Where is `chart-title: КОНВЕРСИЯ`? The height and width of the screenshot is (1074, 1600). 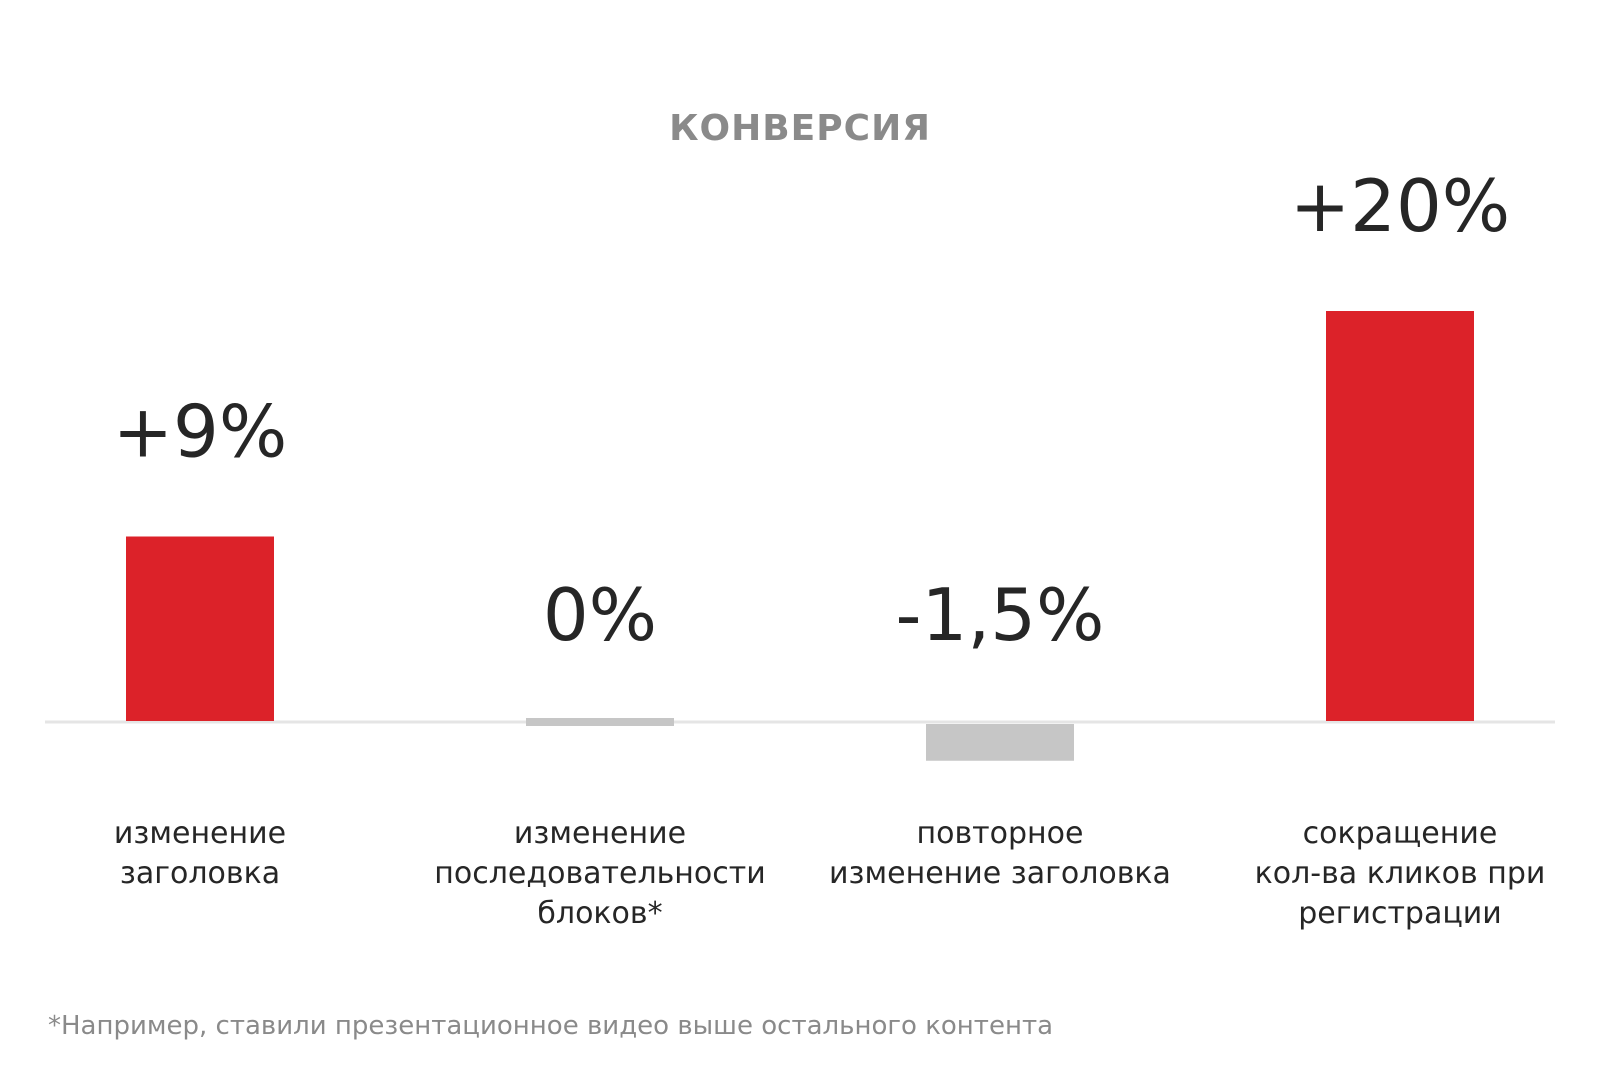
chart-title: КОНВЕРСИЯ is located at coordinates (800, 128).